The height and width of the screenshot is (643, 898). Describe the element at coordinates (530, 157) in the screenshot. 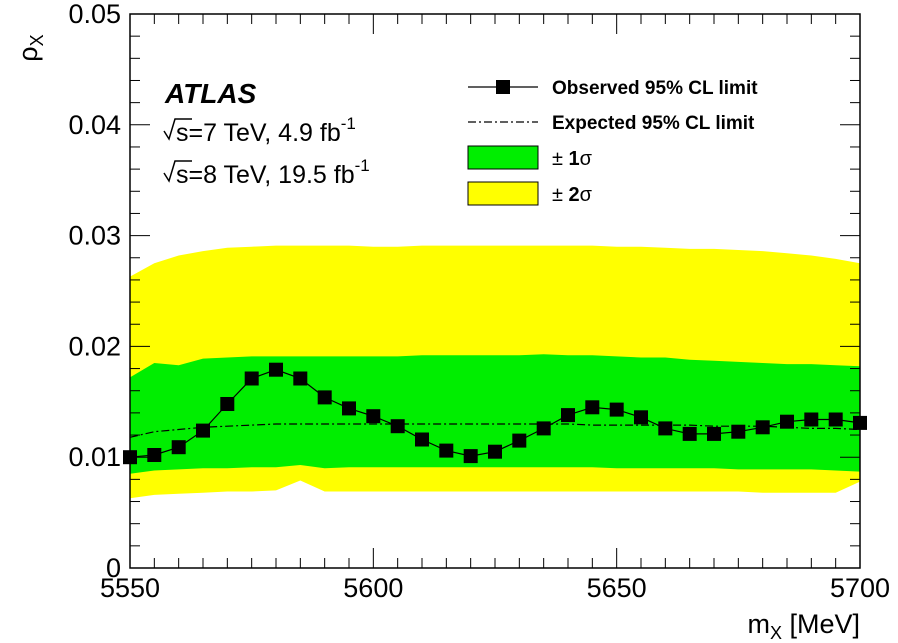

I see `legend-one-sigma: ± 1σ` at that location.